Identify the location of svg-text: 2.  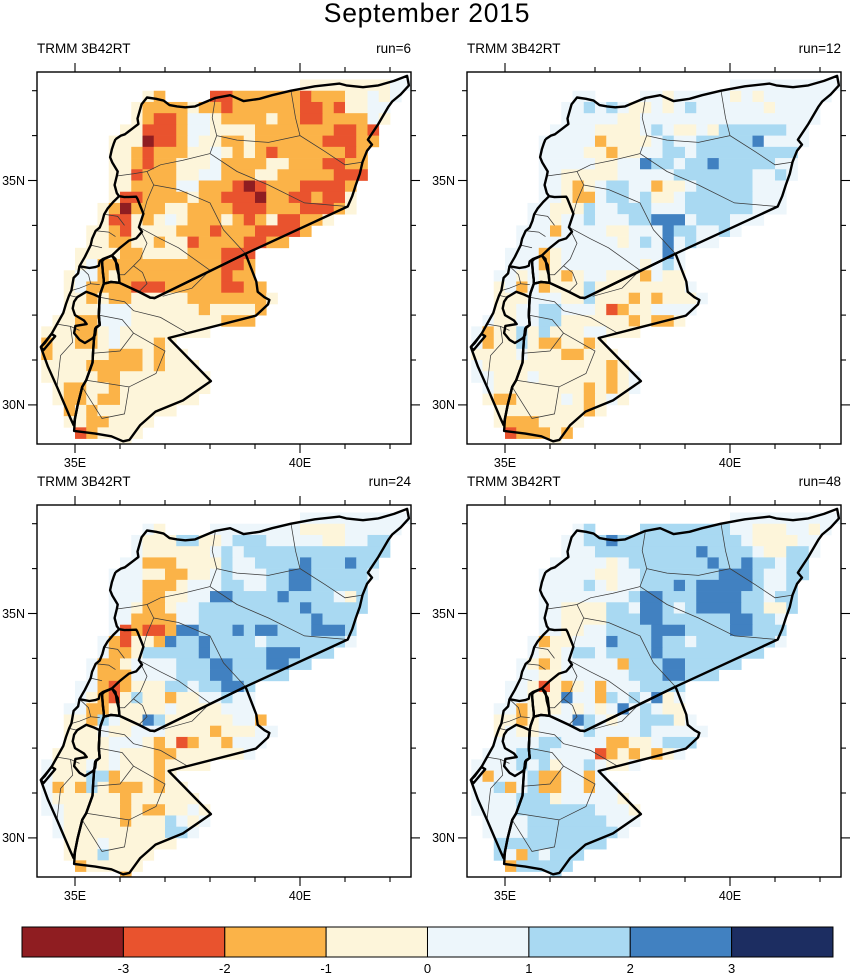
(630, 968).